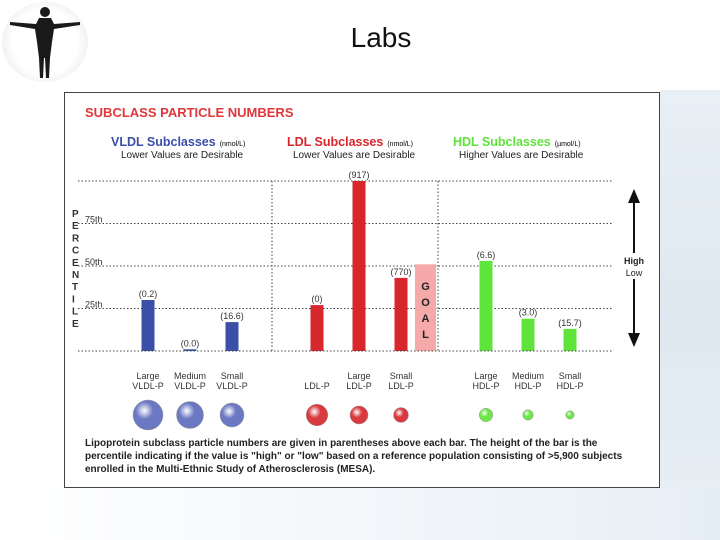 This screenshot has width=720, height=540. What do you see at coordinates (94, 262) in the screenshot?
I see `y-tick-label: 50th` at bounding box center [94, 262].